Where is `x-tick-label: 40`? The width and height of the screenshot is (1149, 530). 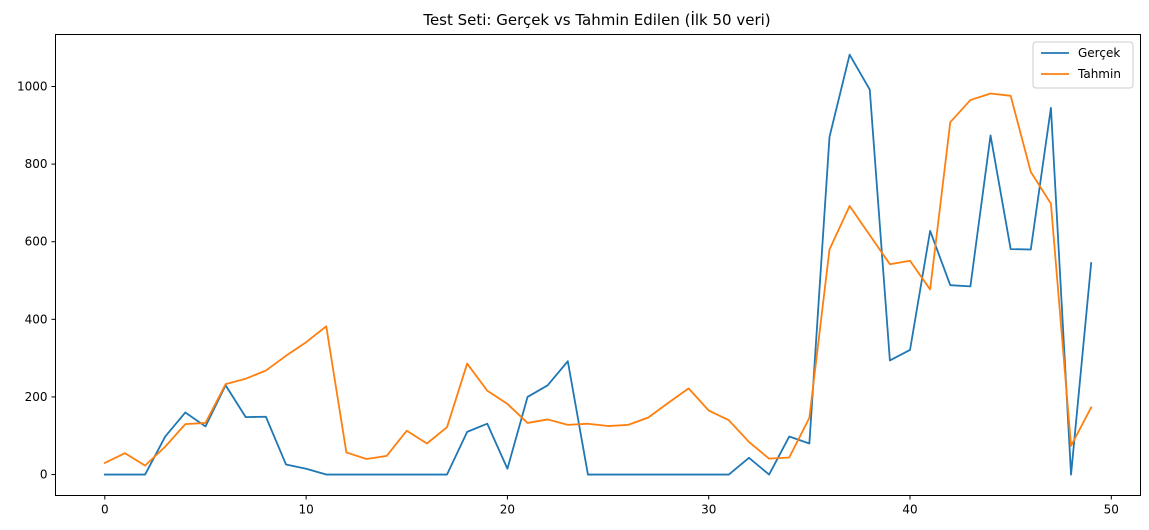
x-tick-label: 40 is located at coordinates (909, 510).